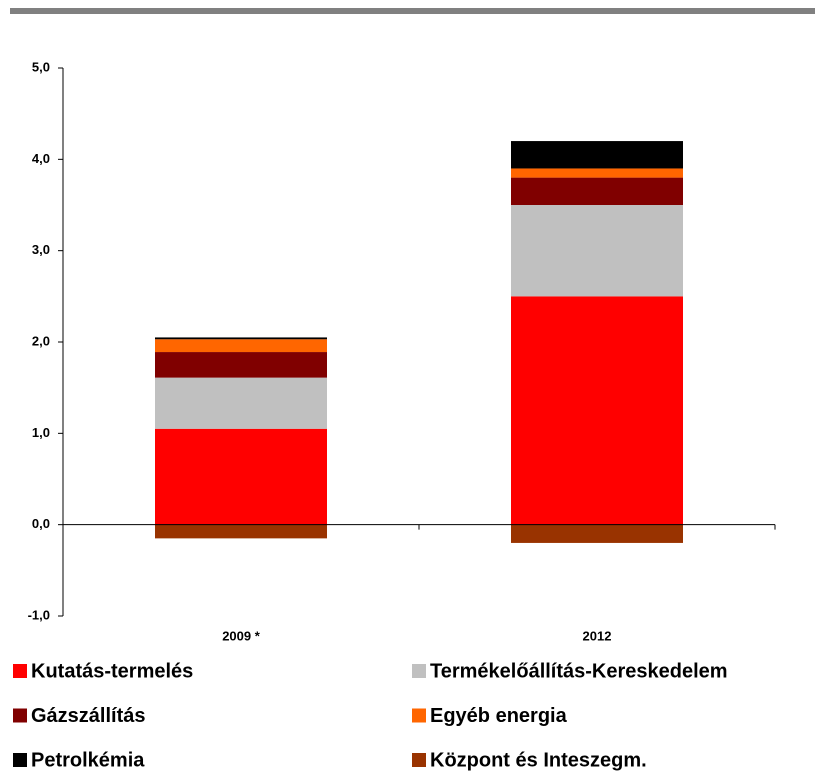 This screenshot has width=823, height=776. What do you see at coordinates (88, 760) in the screenshot?
I see `legend-label: Petrolkémia` at bounding box center [88, 760].